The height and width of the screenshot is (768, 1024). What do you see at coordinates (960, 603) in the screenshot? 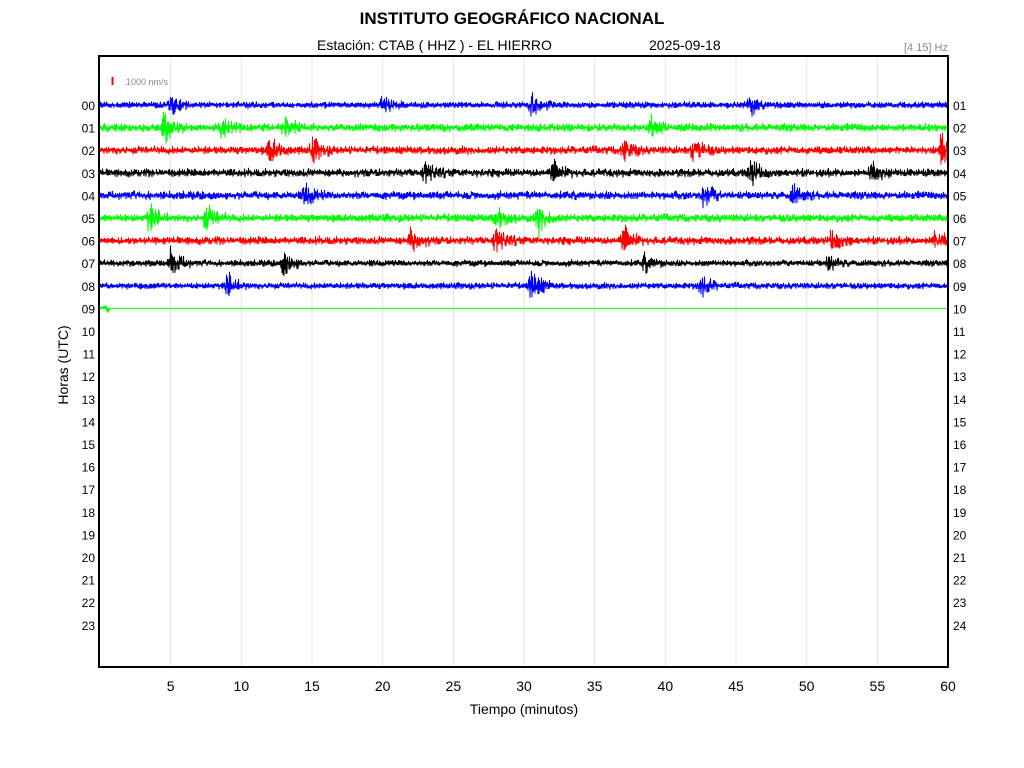
I see `y-tick-label-right: 23` at bounding box center [960, 603].